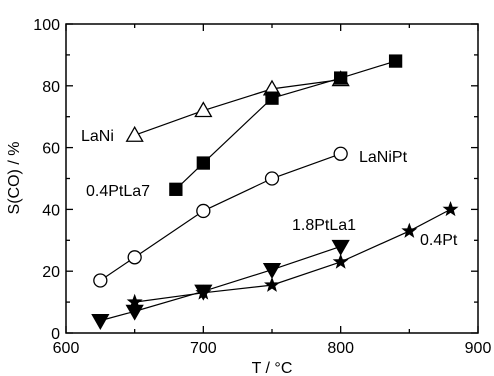 The height and width of the screenshot is (376, 494). What do you see at coordinates (340, 348) in the screenshot?
I see `x-tick-label: 800` at bounding box center [340, 348].